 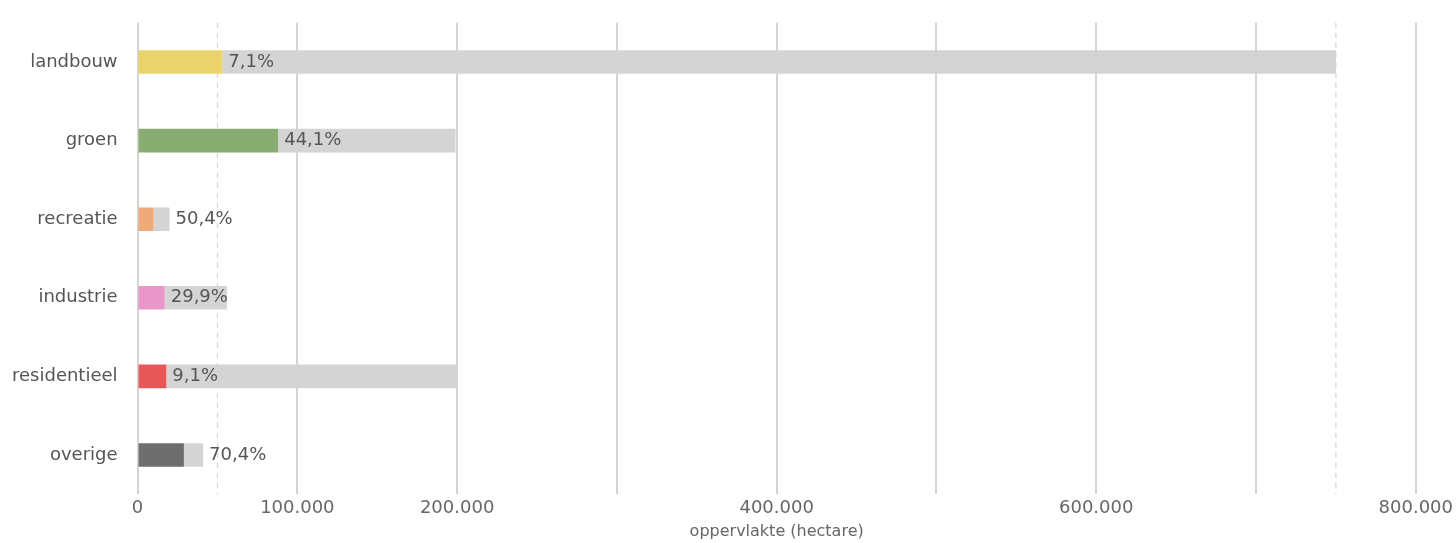 I want to click on y-tick-label: landbouw, so click(x=74, y=60).